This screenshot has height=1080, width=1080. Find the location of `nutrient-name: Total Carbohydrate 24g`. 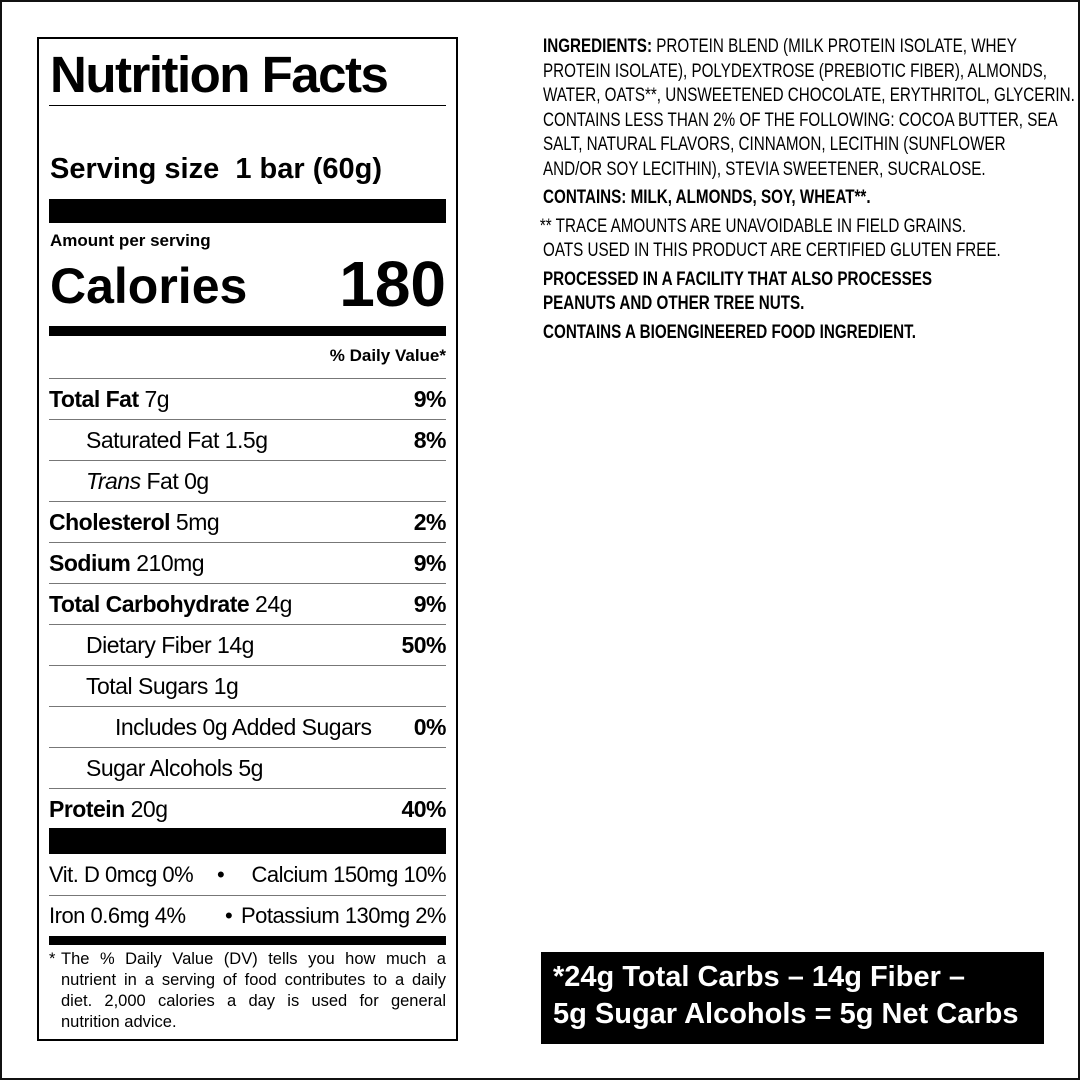

nutrient-name: Total Carbohydrate 24g is located at coordinates (170, 604).